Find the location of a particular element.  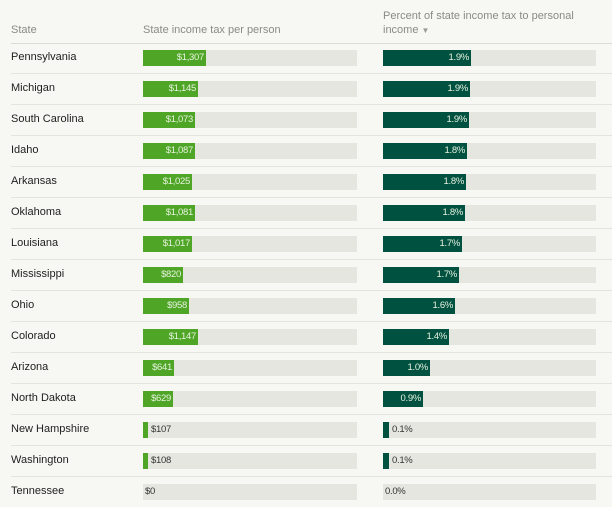

tax-bar-track: $820 is located at coordinates (250, 275).